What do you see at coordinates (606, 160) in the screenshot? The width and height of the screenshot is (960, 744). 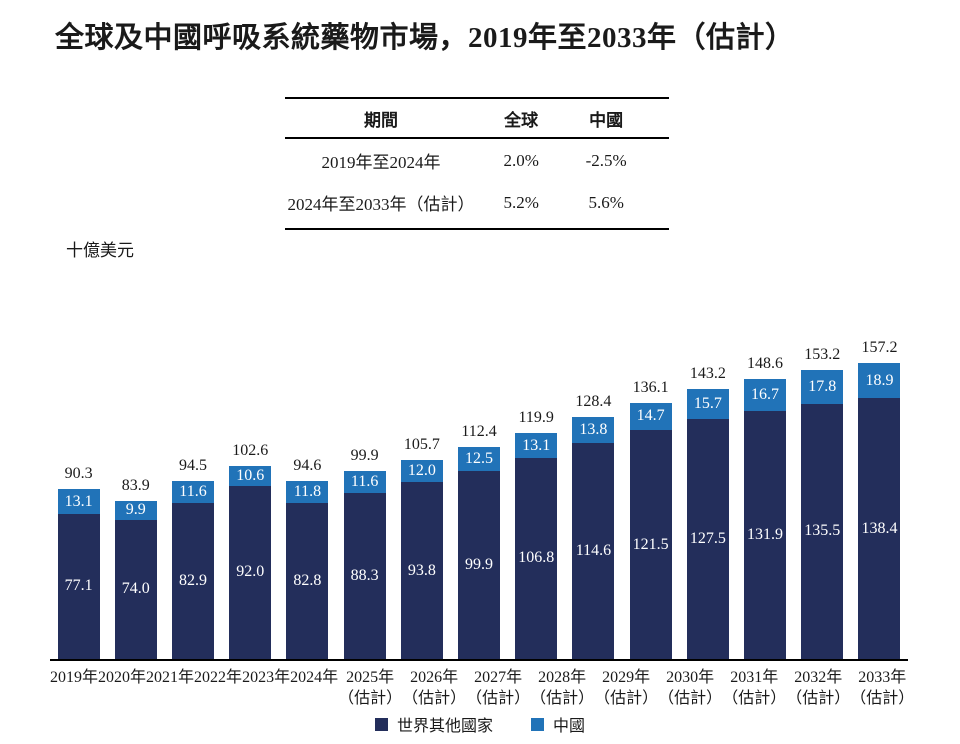 I see `growth-table-cell: -2.5%` at bounding box center [606, 160].